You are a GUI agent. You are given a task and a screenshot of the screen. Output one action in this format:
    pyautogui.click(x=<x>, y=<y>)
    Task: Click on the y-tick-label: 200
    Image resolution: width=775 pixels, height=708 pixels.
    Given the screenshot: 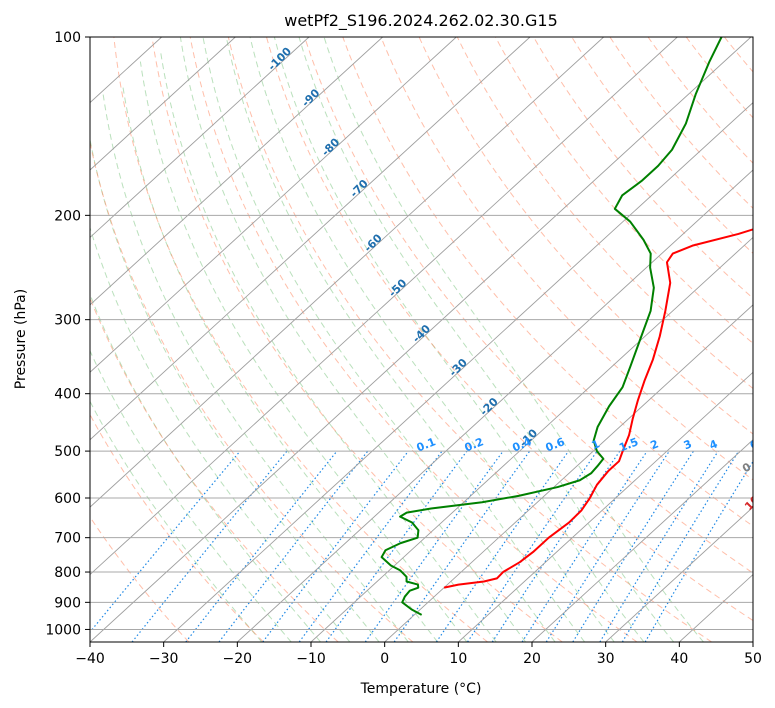 What is the action you would take?
    pyautogui.click(x=67, y=216)
    